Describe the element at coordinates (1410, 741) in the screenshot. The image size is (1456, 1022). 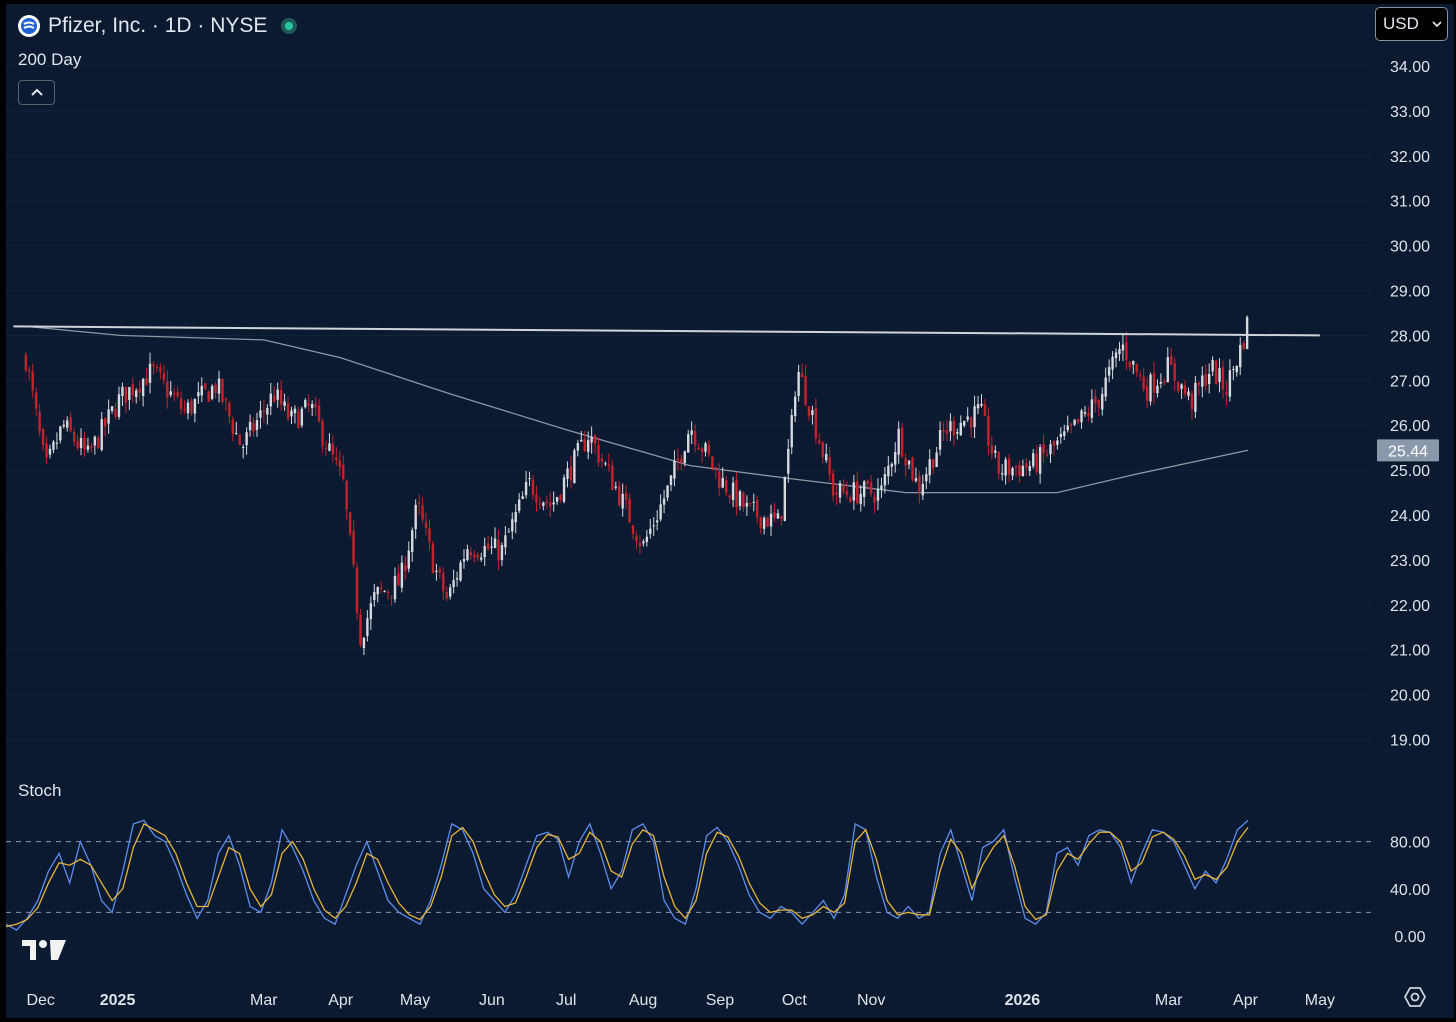
I see `price-tick-label: 19.00` at that location.